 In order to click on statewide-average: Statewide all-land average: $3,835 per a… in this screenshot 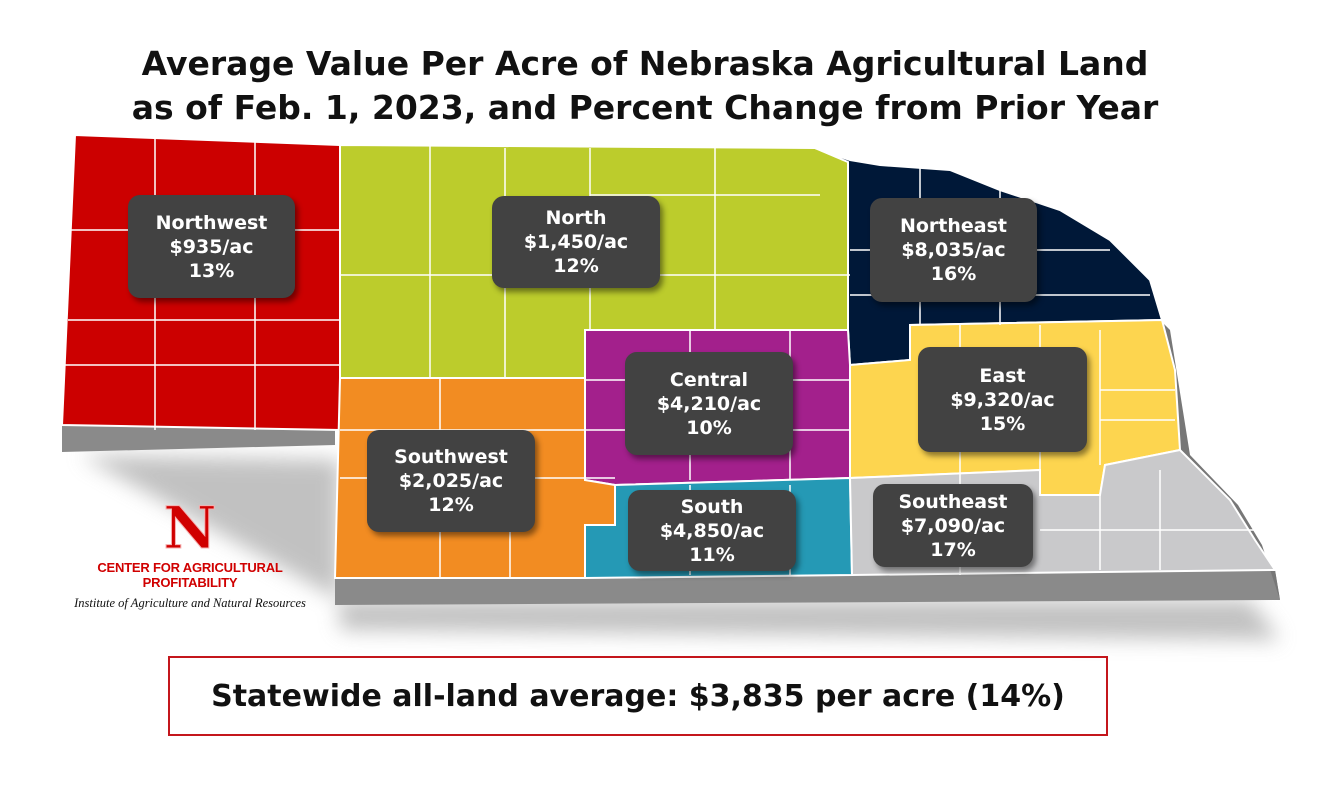, I will do `click(638, 696)`.